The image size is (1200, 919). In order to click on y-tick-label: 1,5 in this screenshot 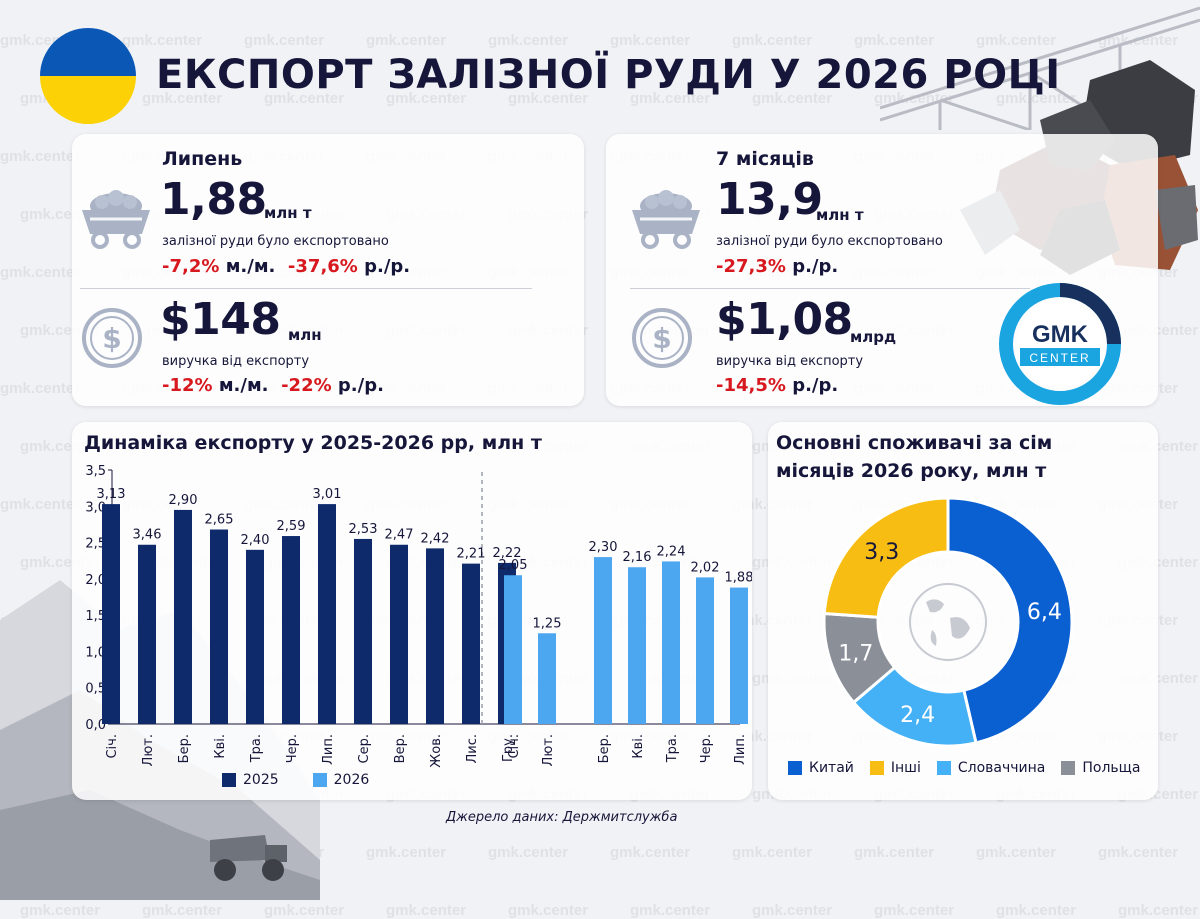, I will do `click(95, 616)`.